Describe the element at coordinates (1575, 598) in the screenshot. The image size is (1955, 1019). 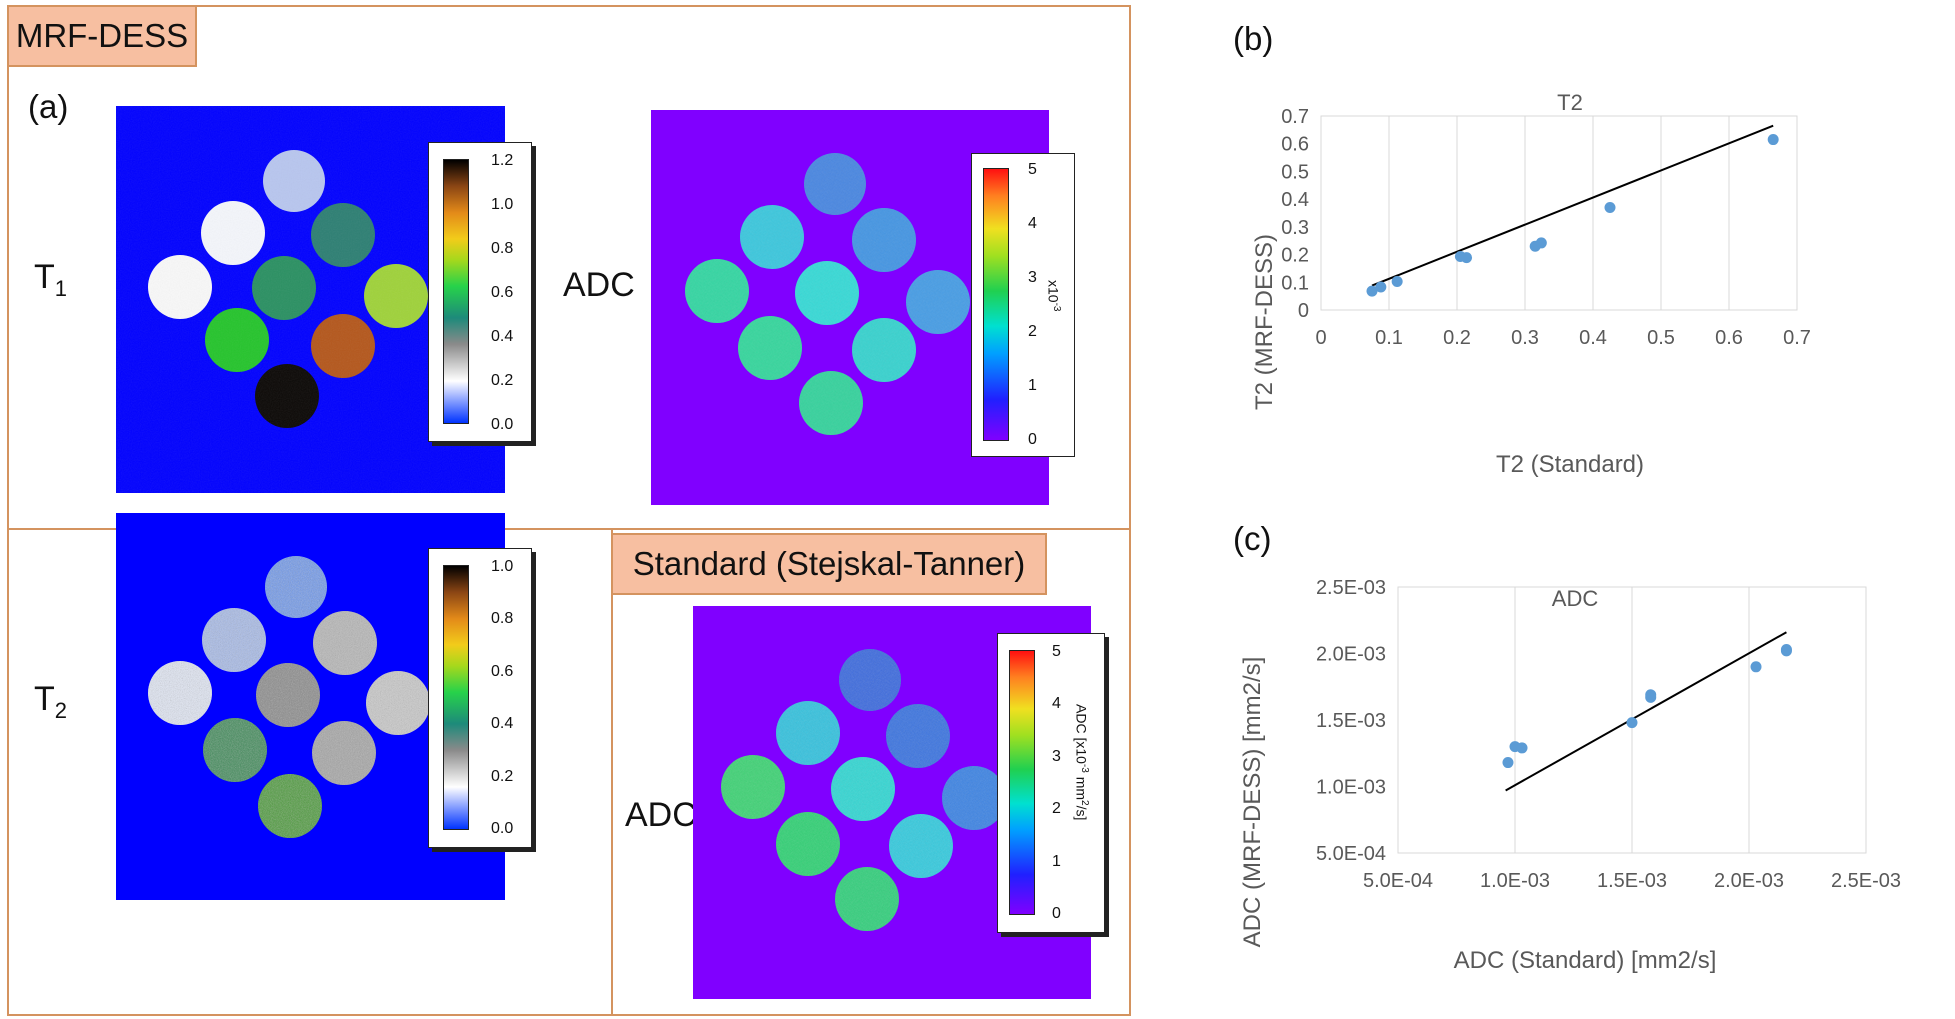
I see `chart-title: ADC` at that location.